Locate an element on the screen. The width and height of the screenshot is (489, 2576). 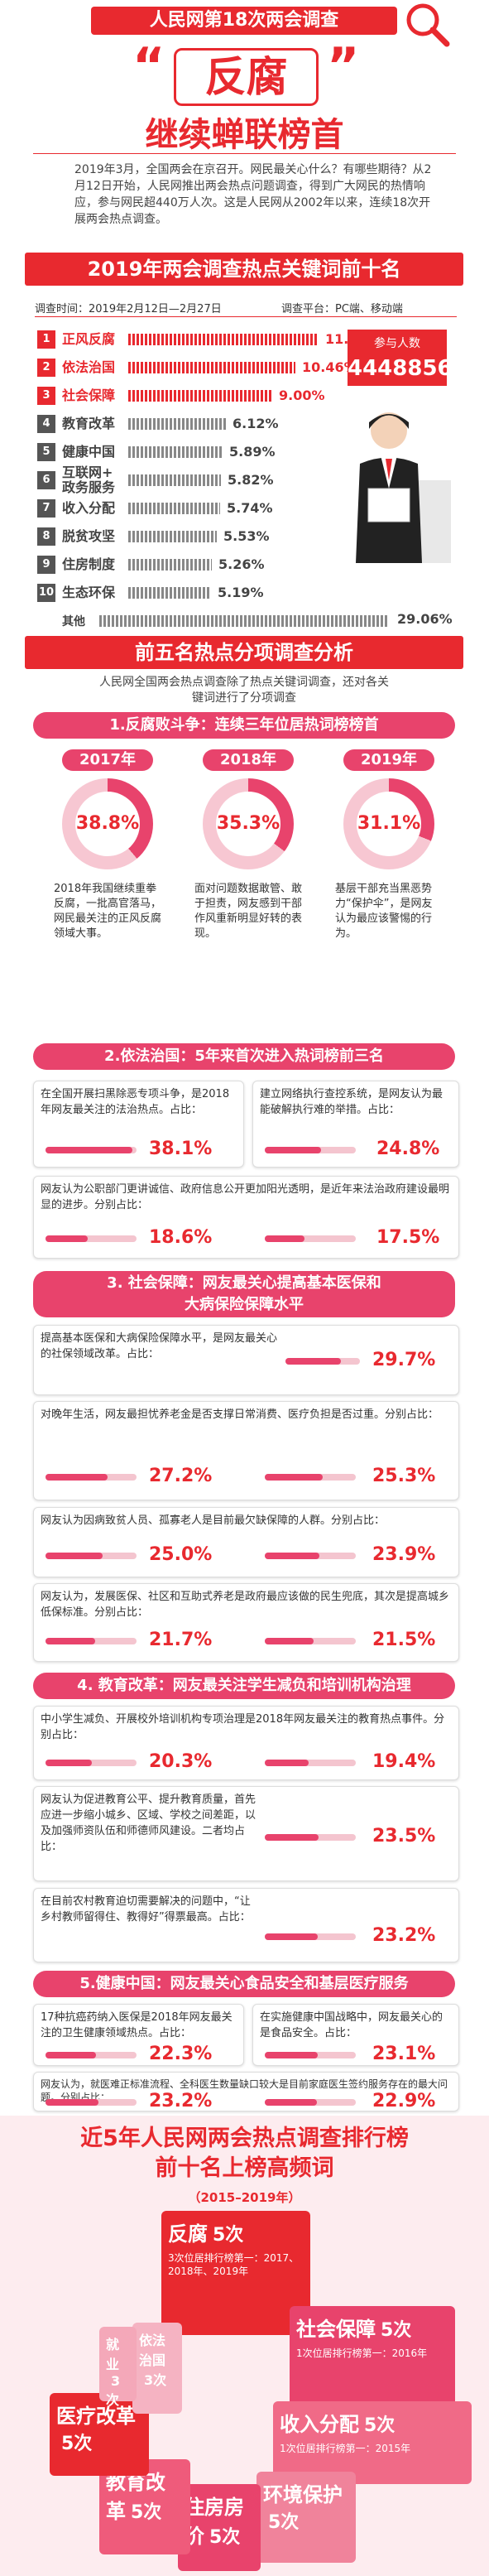
survey-time: 调查时间：2019年2月12日—2月27日 is located at coordinates (128, 309).